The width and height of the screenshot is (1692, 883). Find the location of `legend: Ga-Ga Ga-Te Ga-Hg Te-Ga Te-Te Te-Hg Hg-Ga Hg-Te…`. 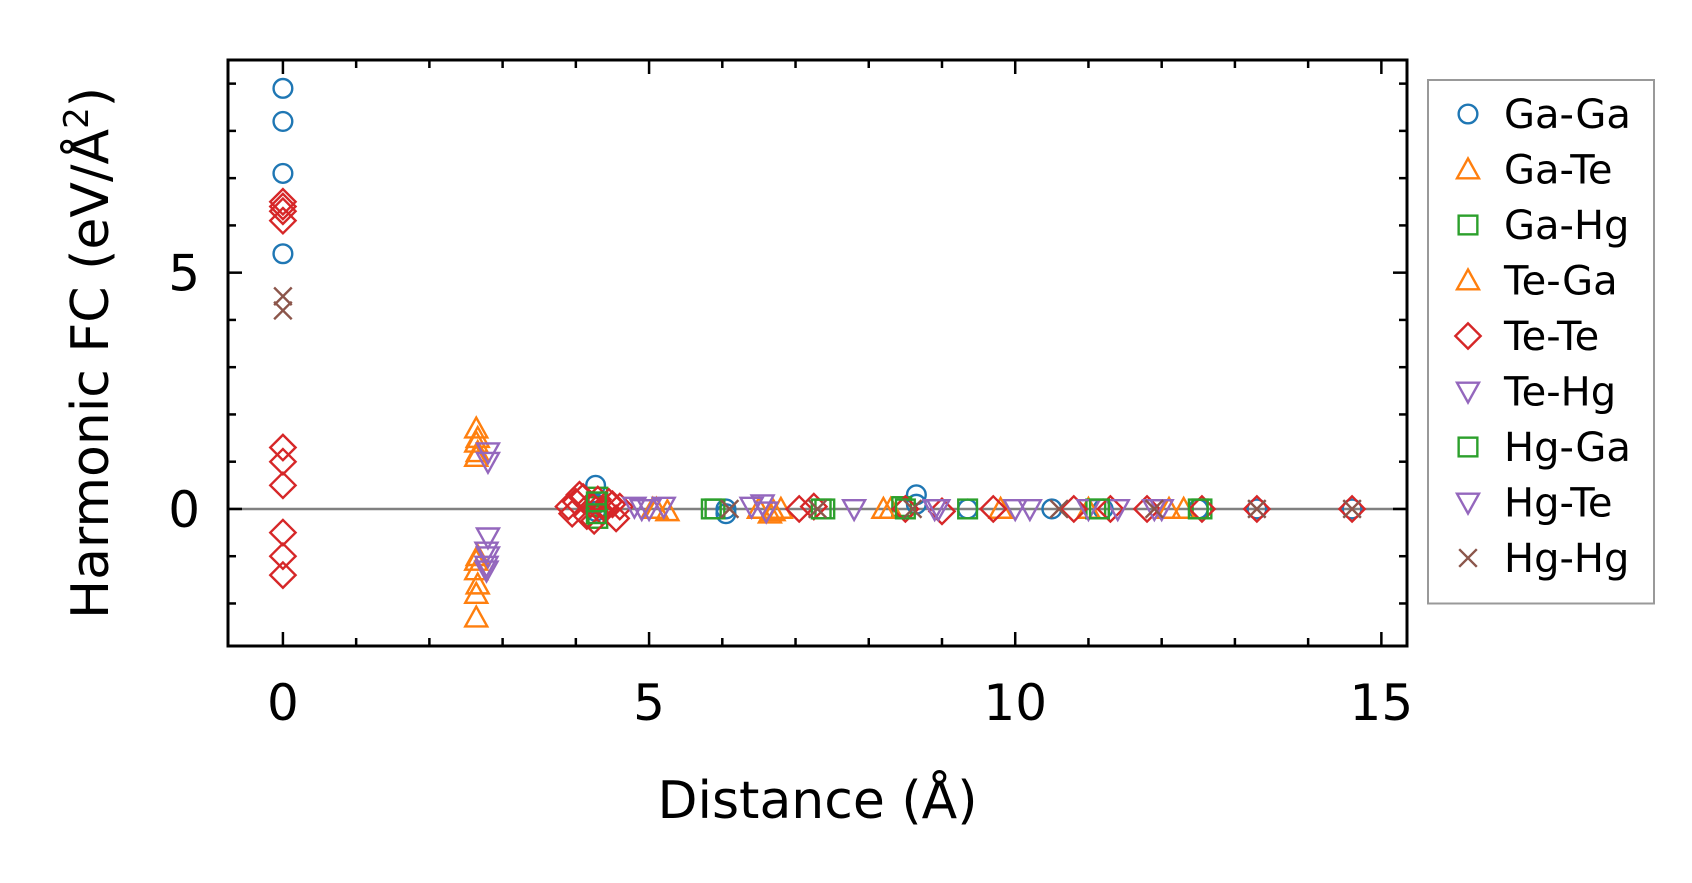

legend: Ga-Ga Ga-Te Ga-Hg Te-Ga Te-Te Te-Hg Hg-Ga Hg-Te… is located at coordinates (1541, 342).